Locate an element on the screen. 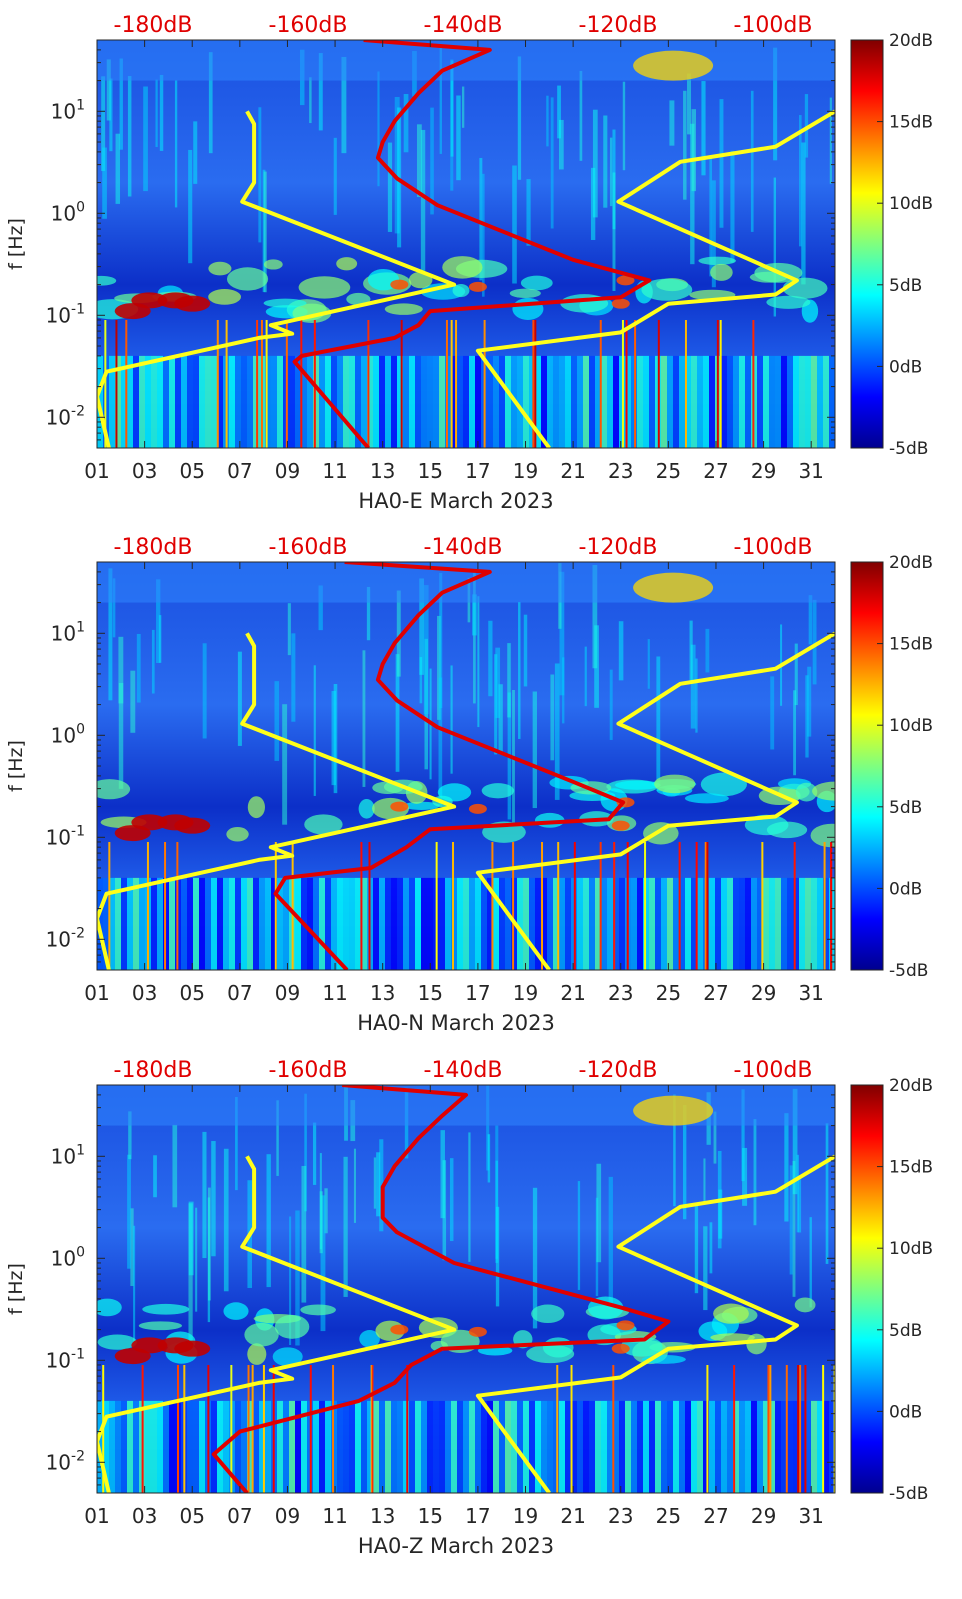 This screenshot has height=1599, width=962. high-frequency-band is located at coordinates (466, 1105).